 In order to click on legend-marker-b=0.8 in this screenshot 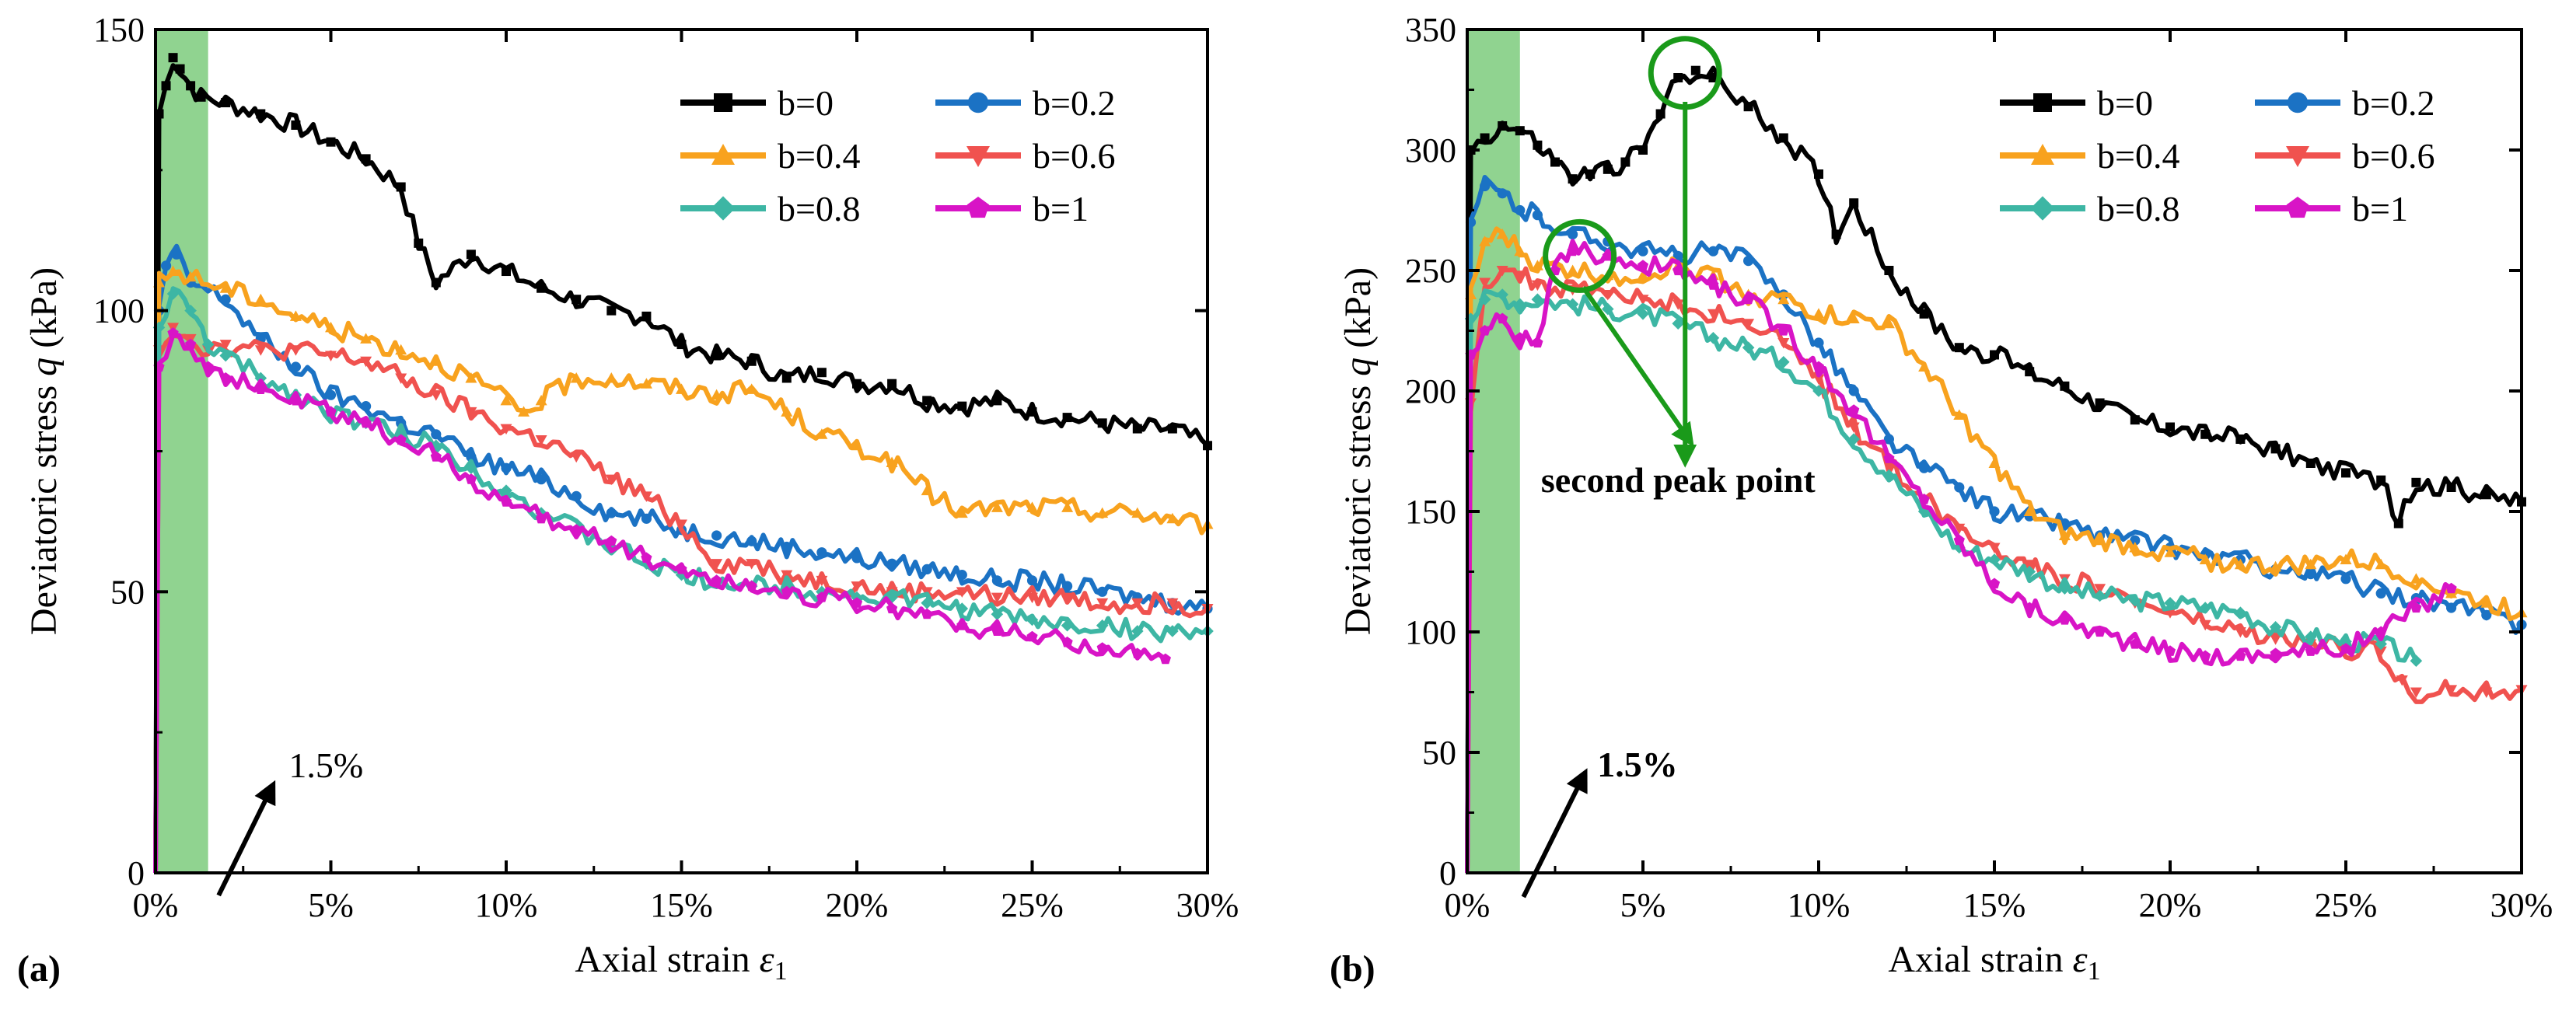, I will do `click(723, 208)`.